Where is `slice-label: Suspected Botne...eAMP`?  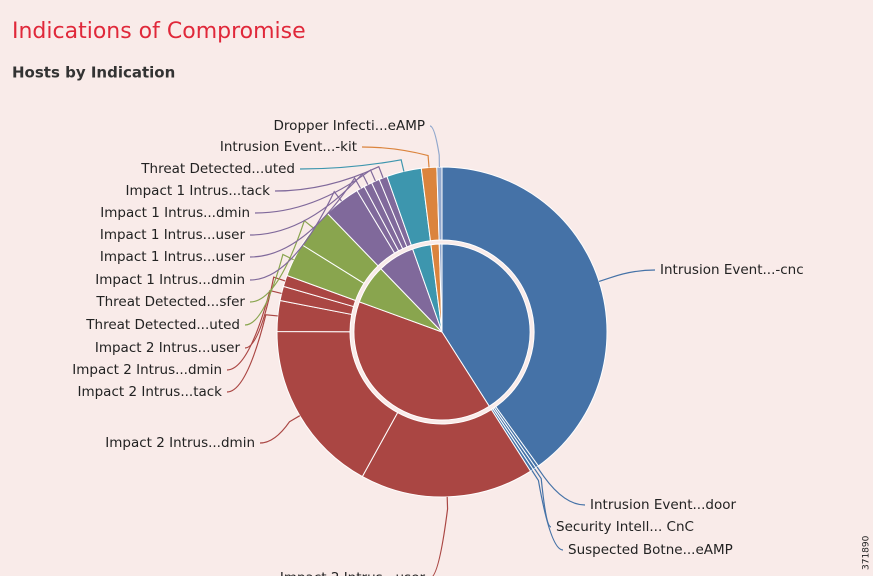
slice-label: Suspected Botne...eAMP is located at coordinates (650, 550).